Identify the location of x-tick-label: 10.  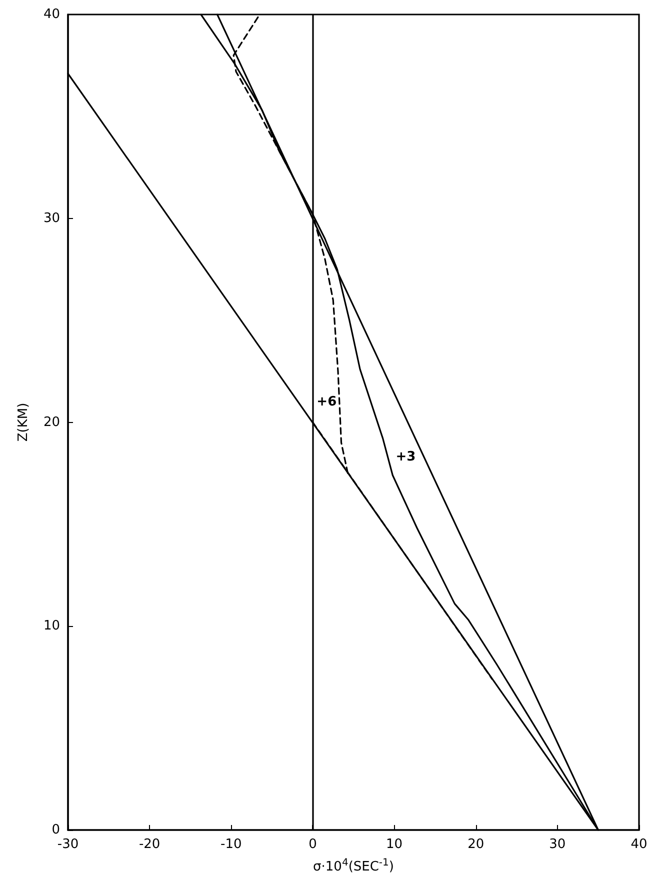
(394, 844).